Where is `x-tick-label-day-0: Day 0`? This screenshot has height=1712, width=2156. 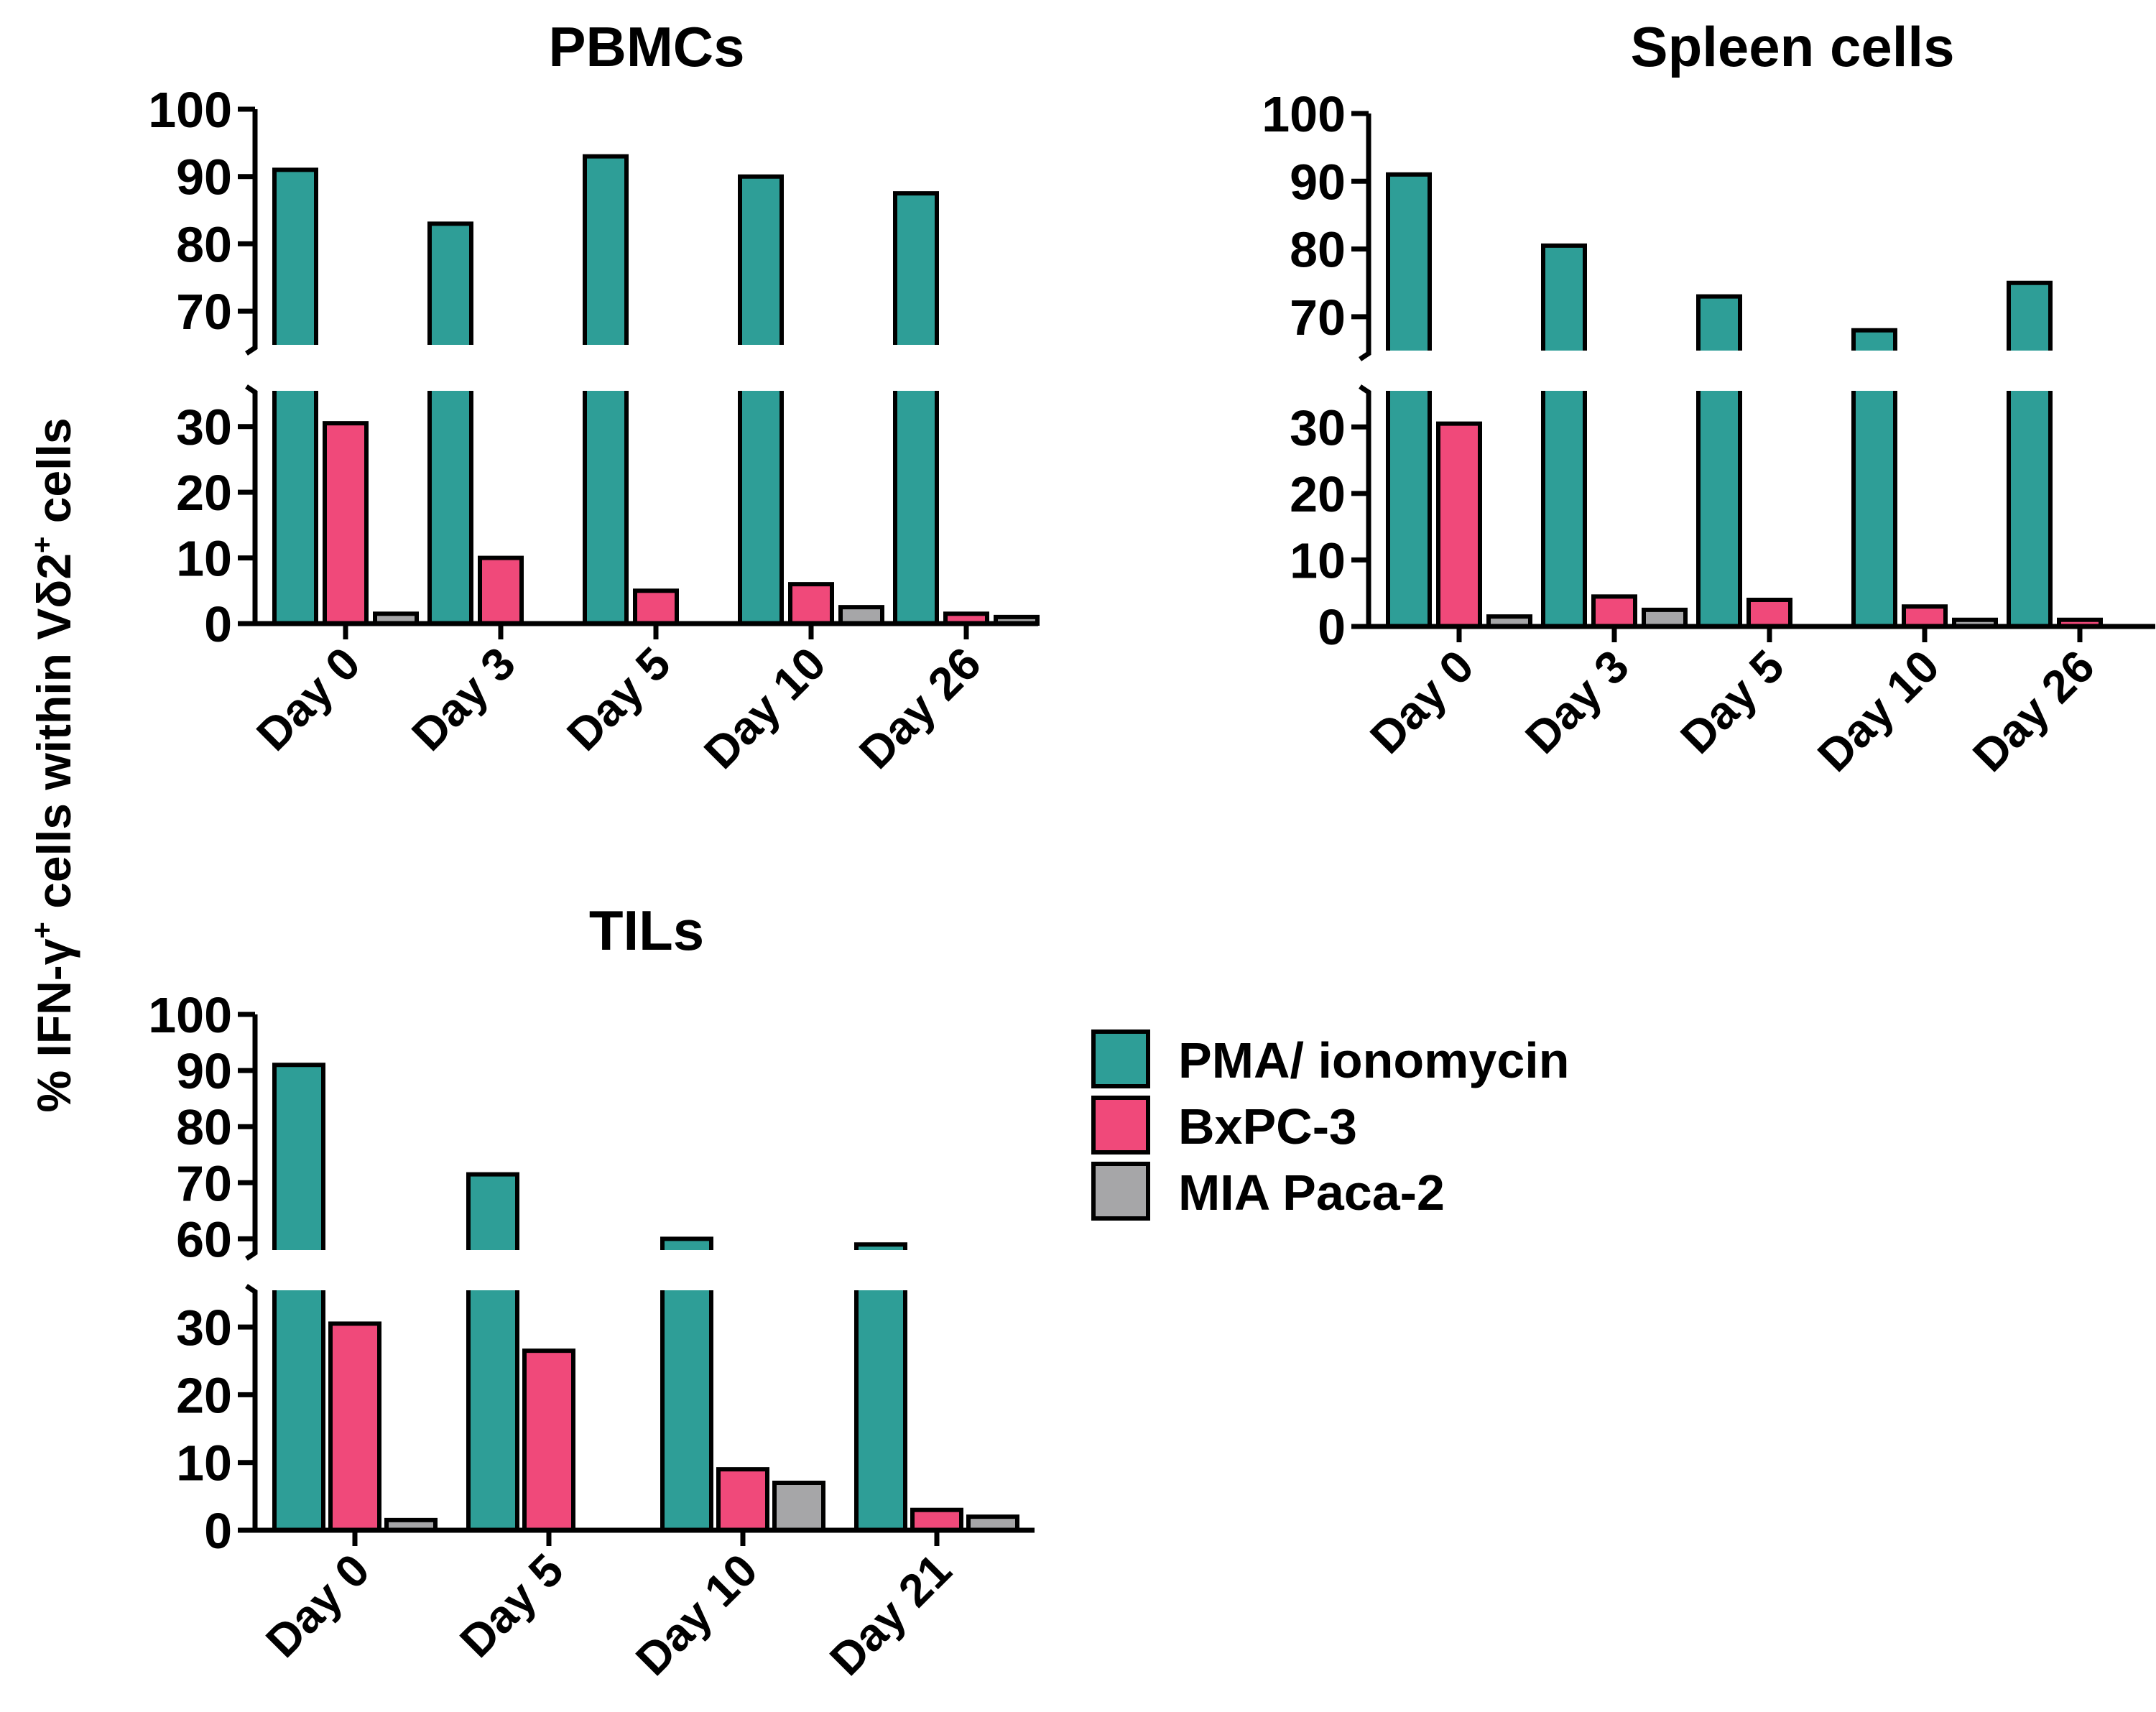 x-tick-label-day-0: Day 0 is located at coordinates (317, 1606).